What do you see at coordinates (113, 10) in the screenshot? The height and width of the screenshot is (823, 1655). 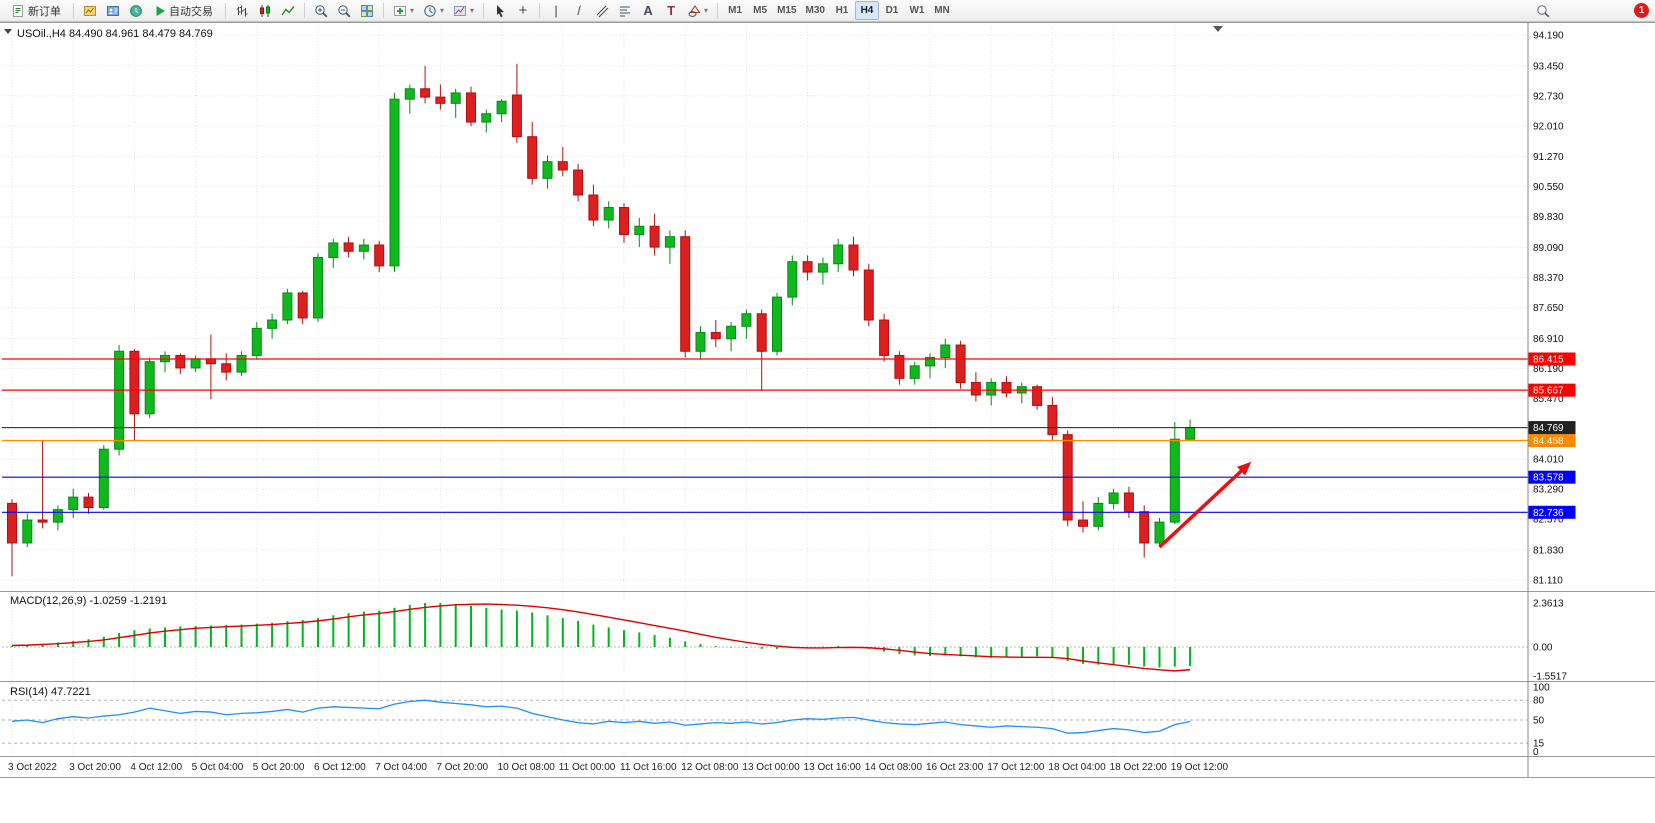 I see `profiles-button` at bounding box center [113, 10].